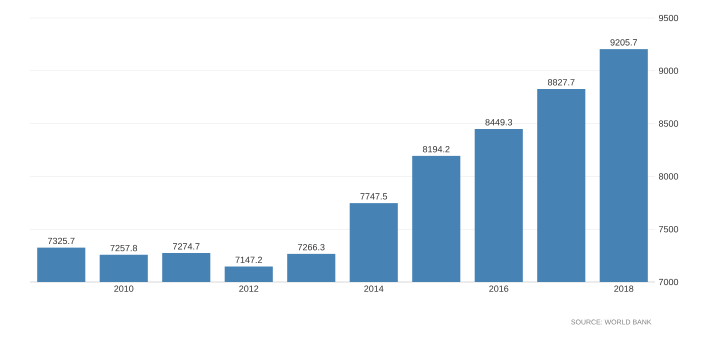  Describe the element at coordinates (61, 241) in the screenshot. I see `data-label: 7325.7` at that location.